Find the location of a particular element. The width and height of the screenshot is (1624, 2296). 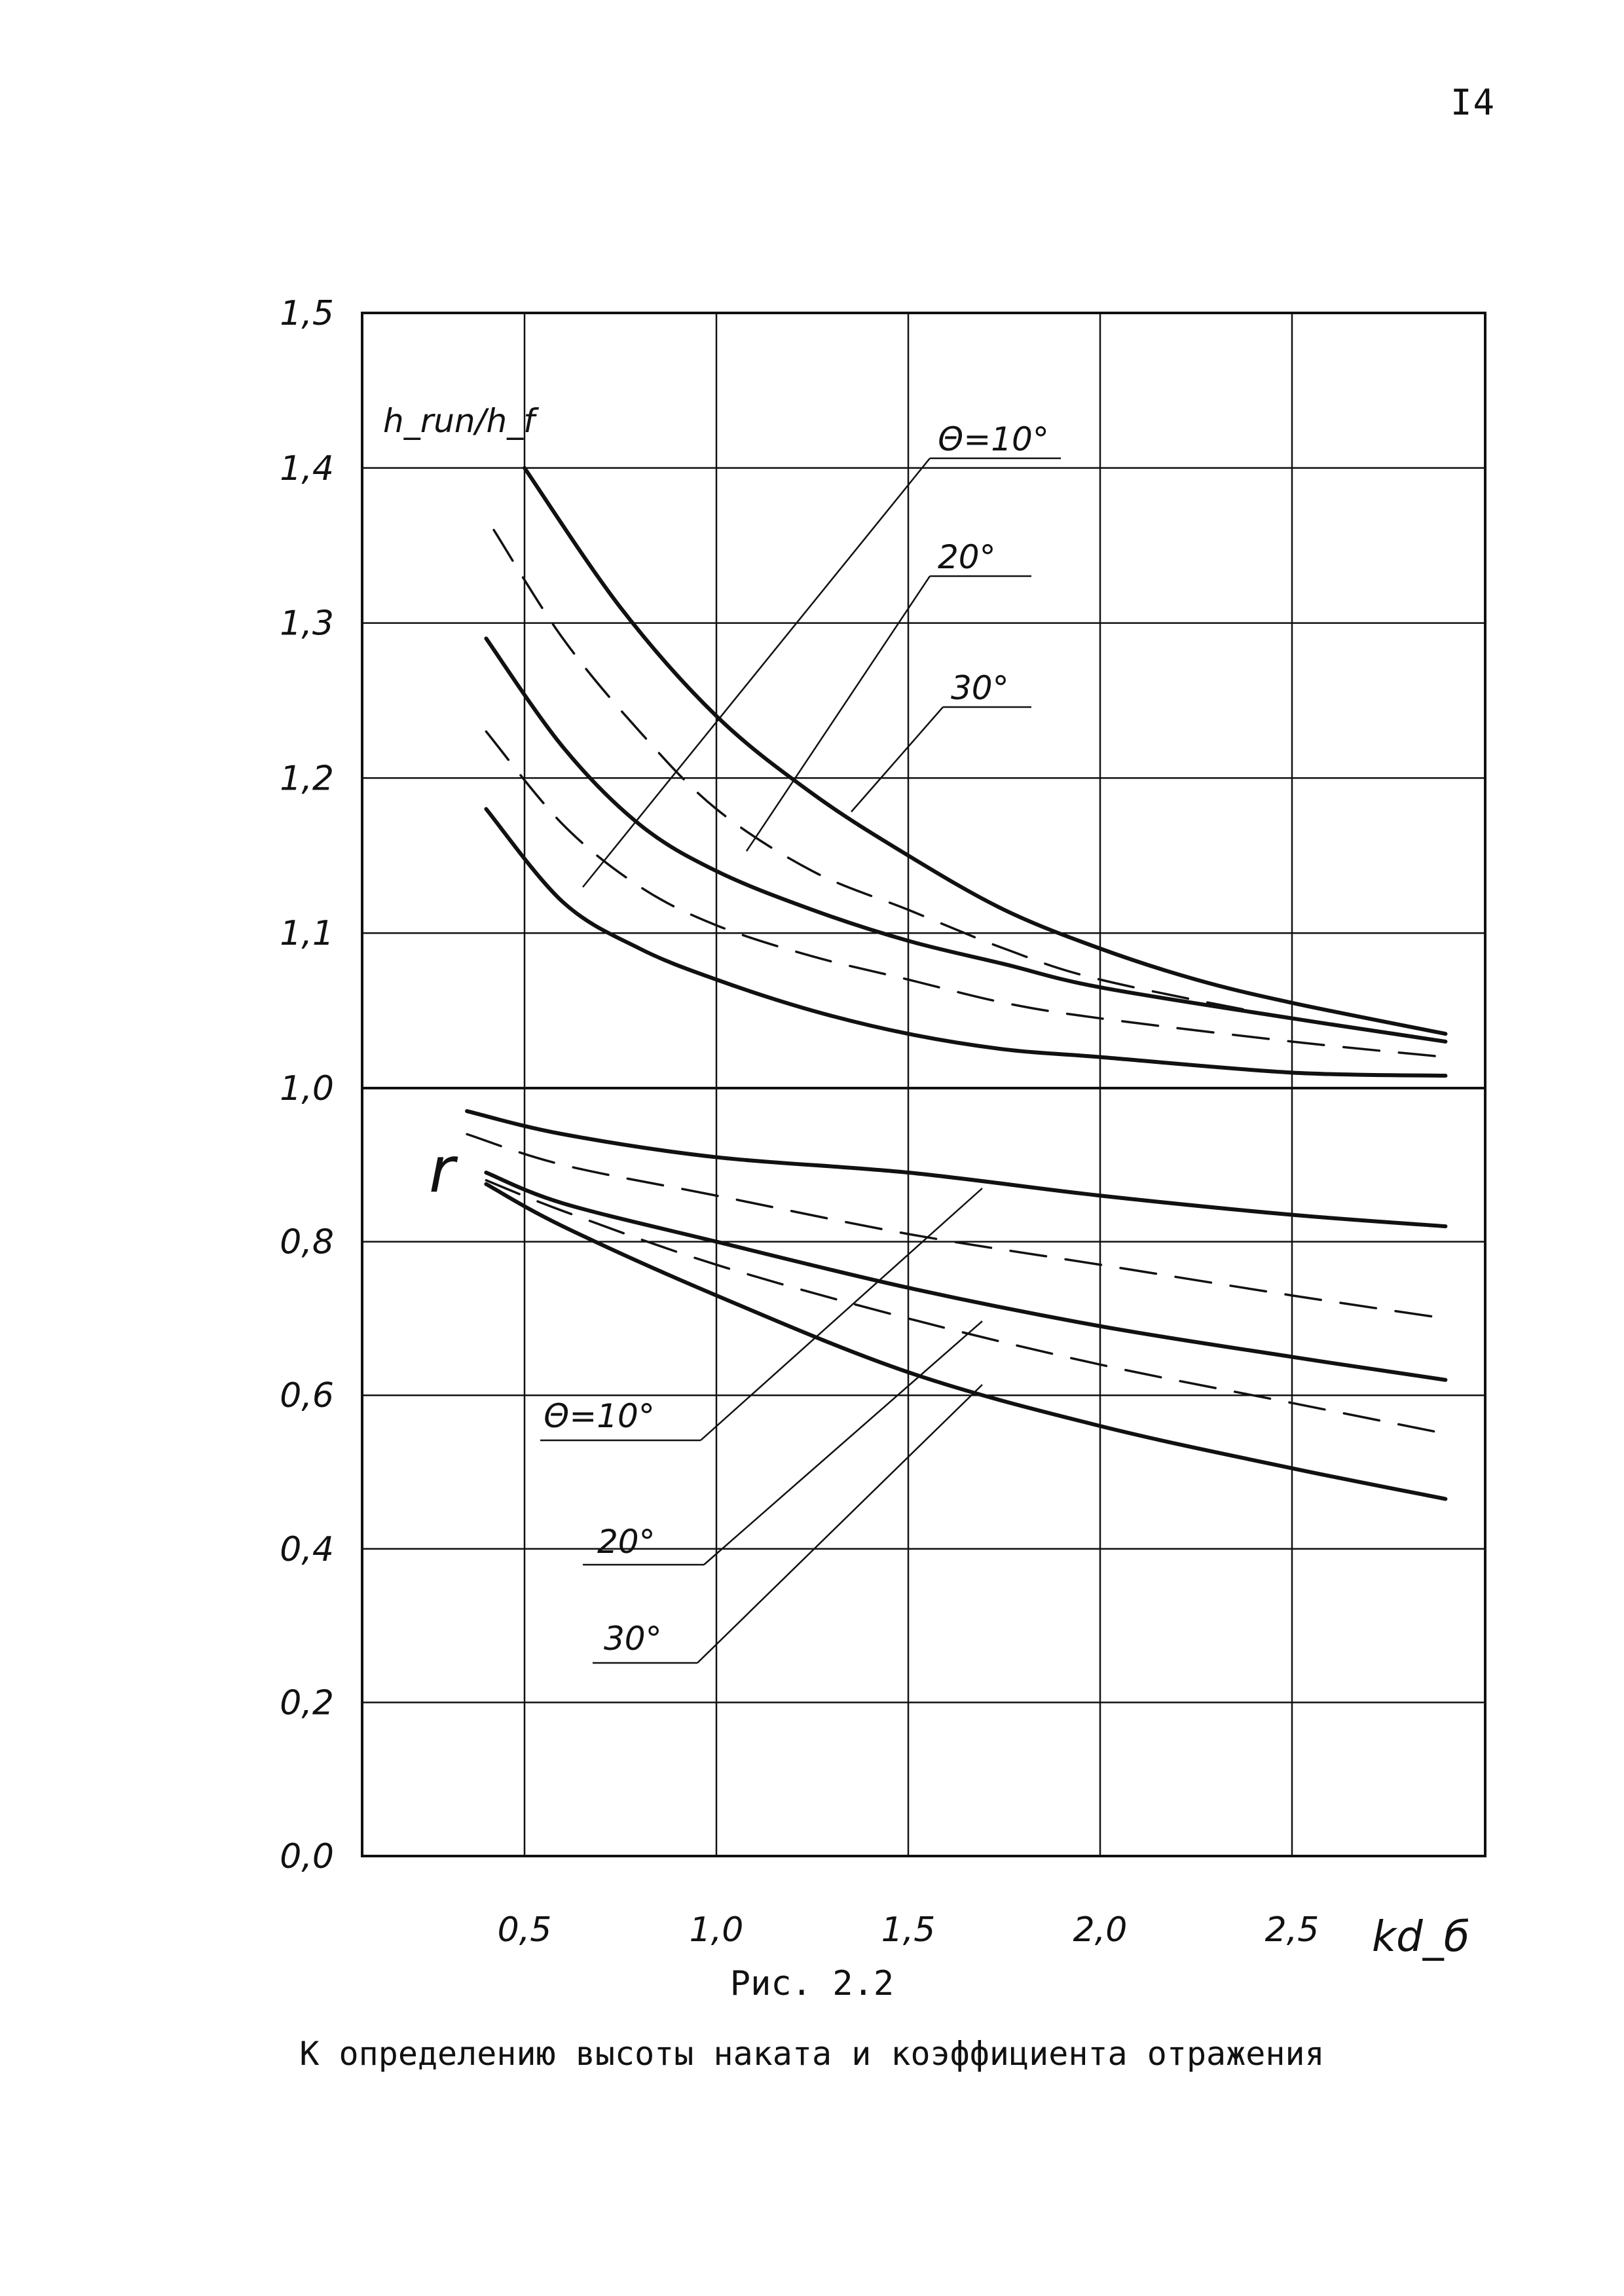

y-tick-label-7: 1,2 is located at coordinates (307, 778).